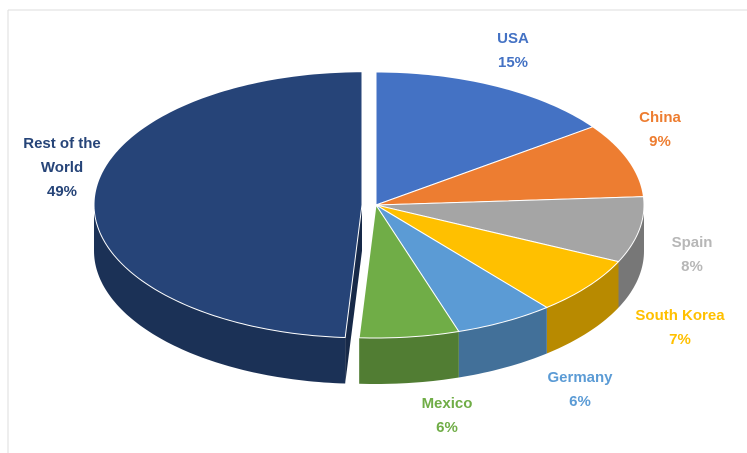 The height and width of the screenshot is (453, 747). Describe the element at coordinates (692, 242) in the screenshot. I see `category-name: Spain` at that location.